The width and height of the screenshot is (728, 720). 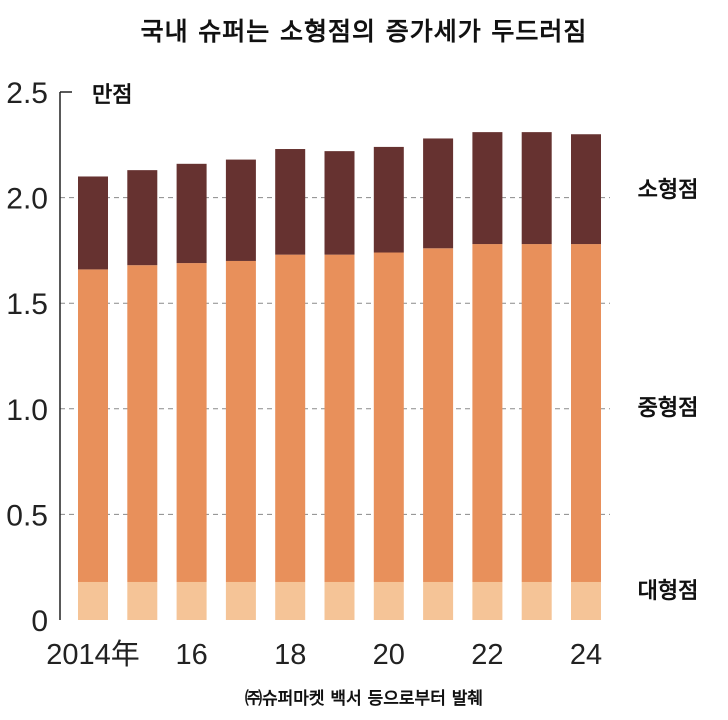 I want to click on x-tick-label: 22, so click(x=487, y=655).